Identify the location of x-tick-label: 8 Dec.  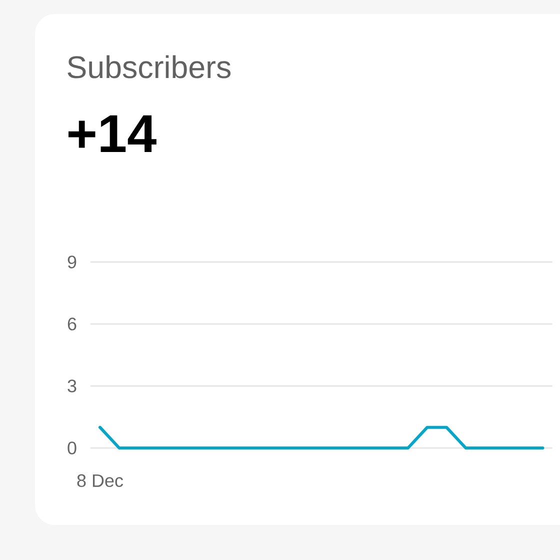
(100, 480).